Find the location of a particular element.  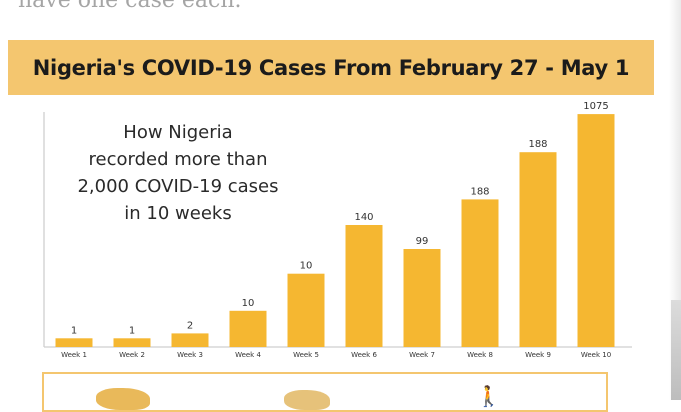

x-tick-label: Week 8 is located at coordinates (480, 355).